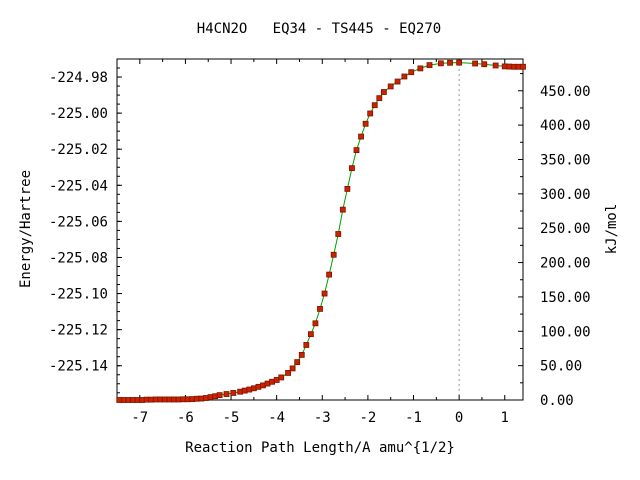 This screenshot has height=480, width=640. I want to click on y2-tick-label: 300.00, so click(565, 195).